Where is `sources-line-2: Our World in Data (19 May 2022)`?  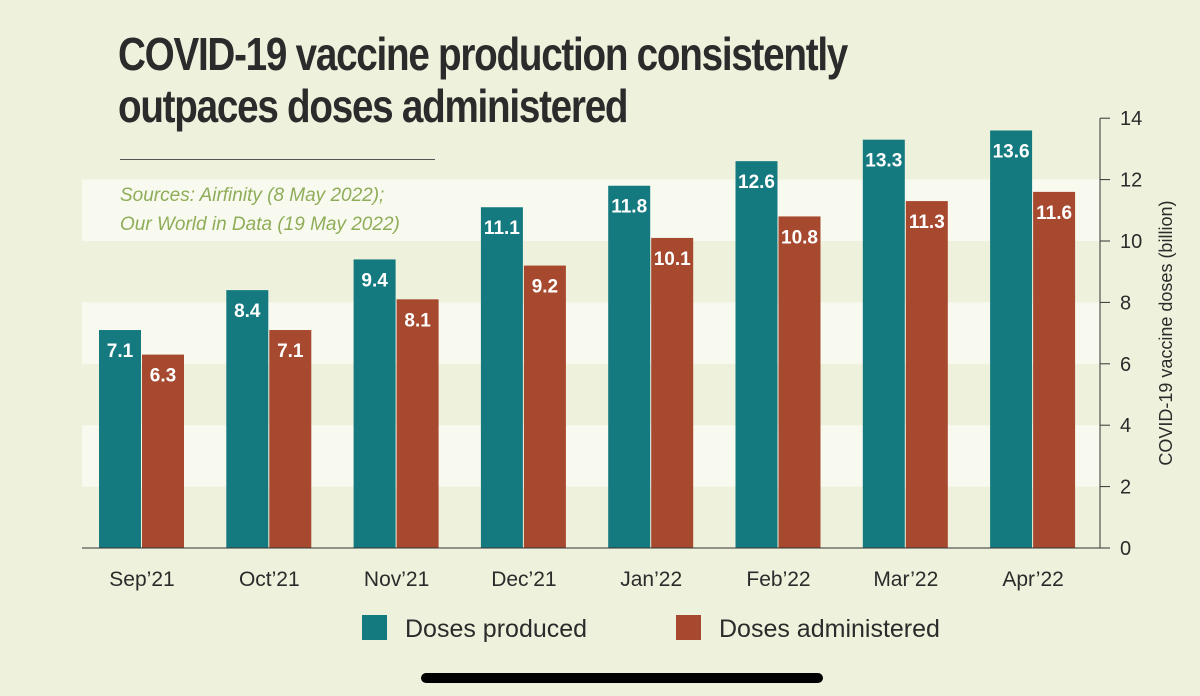
sources-line-2: Our World in Data (19 May 2022) is located at coordinates (260, 224).